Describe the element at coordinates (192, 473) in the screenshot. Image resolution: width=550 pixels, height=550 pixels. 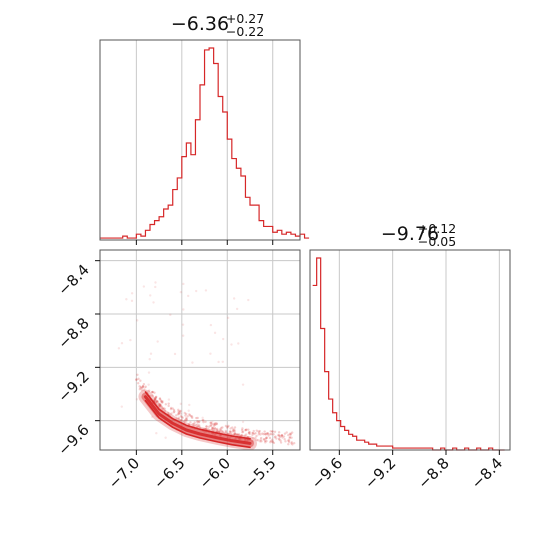
I see `joint-x-tick-labels: −7.0 −6.5 −6.0 −5.5` at that location.